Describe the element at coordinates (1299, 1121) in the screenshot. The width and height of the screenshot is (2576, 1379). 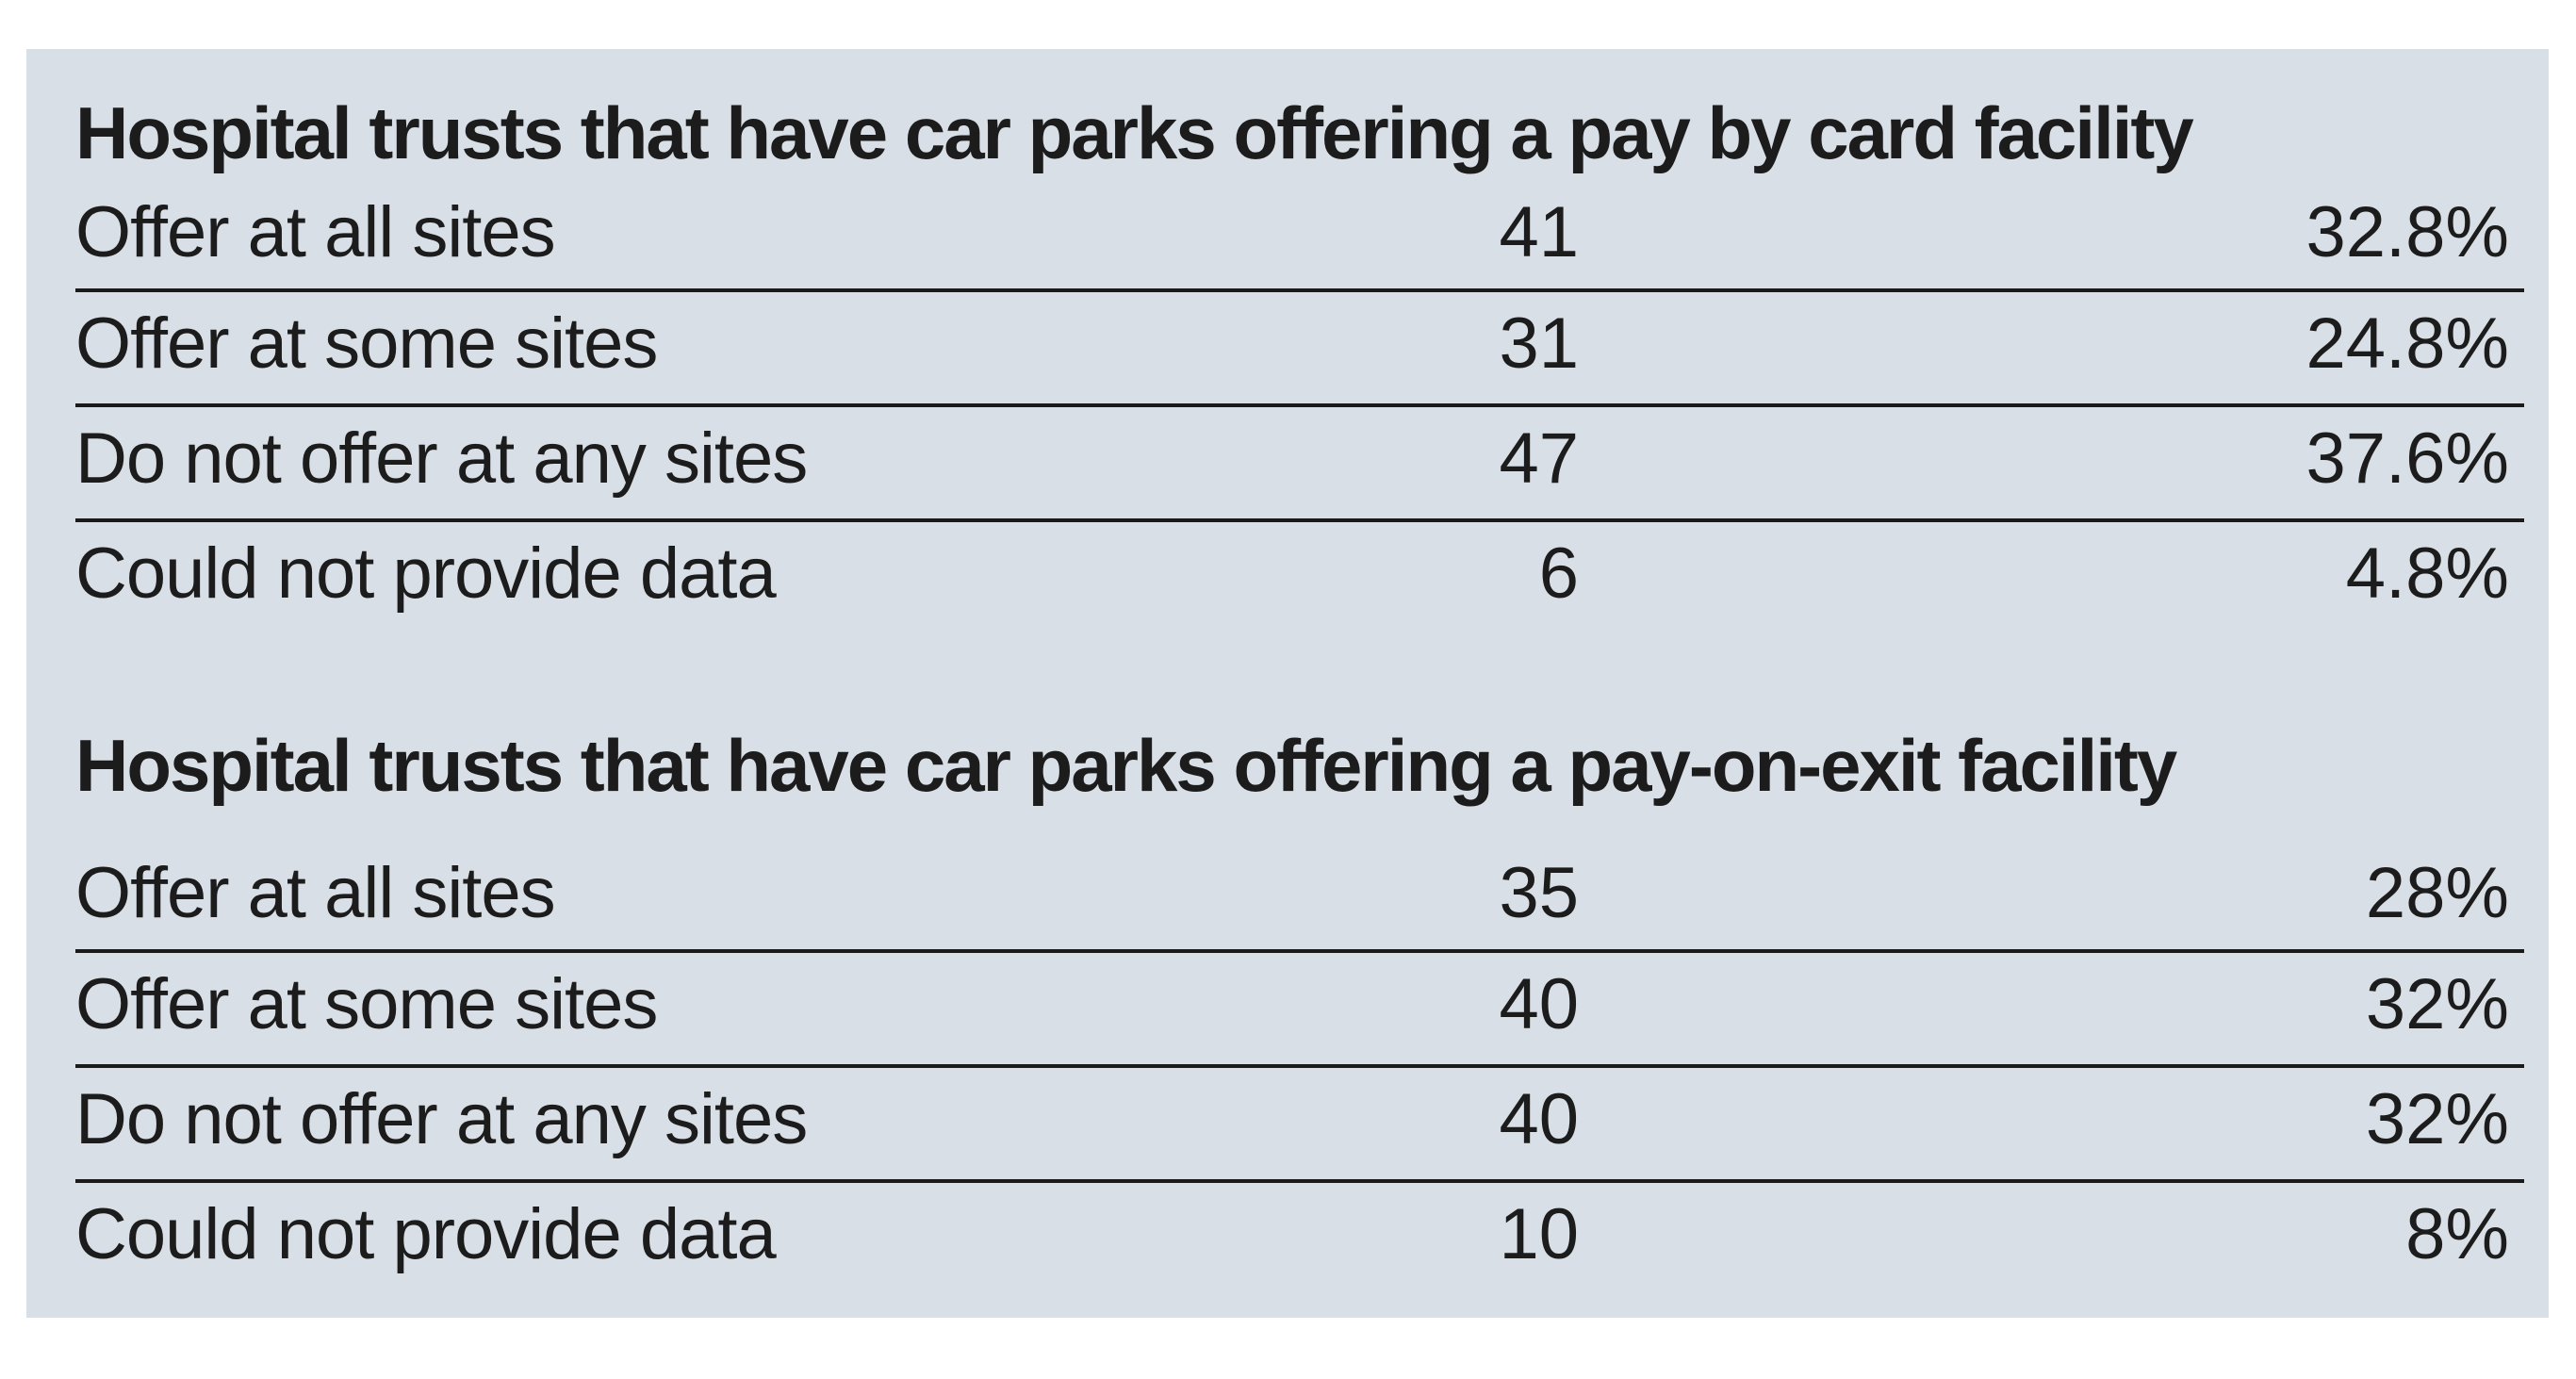
I see `table-row: Do not offer at any sites 40 32%` at that location.